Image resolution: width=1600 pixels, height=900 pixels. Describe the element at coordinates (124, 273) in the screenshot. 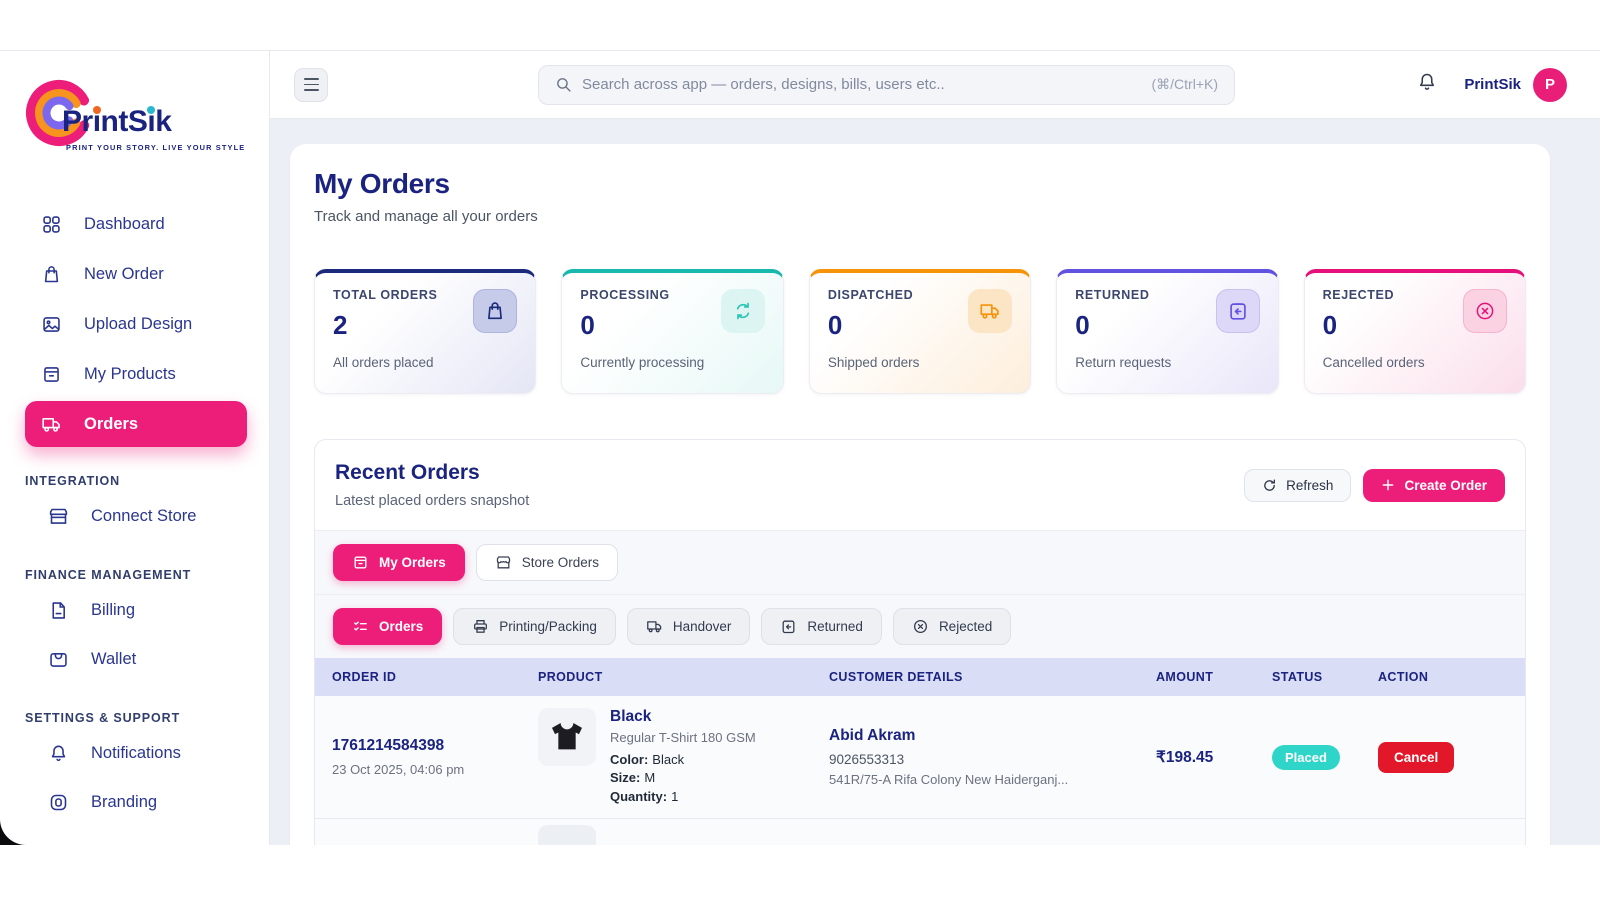

I see `sidebar-item-label: New Order` at that location.